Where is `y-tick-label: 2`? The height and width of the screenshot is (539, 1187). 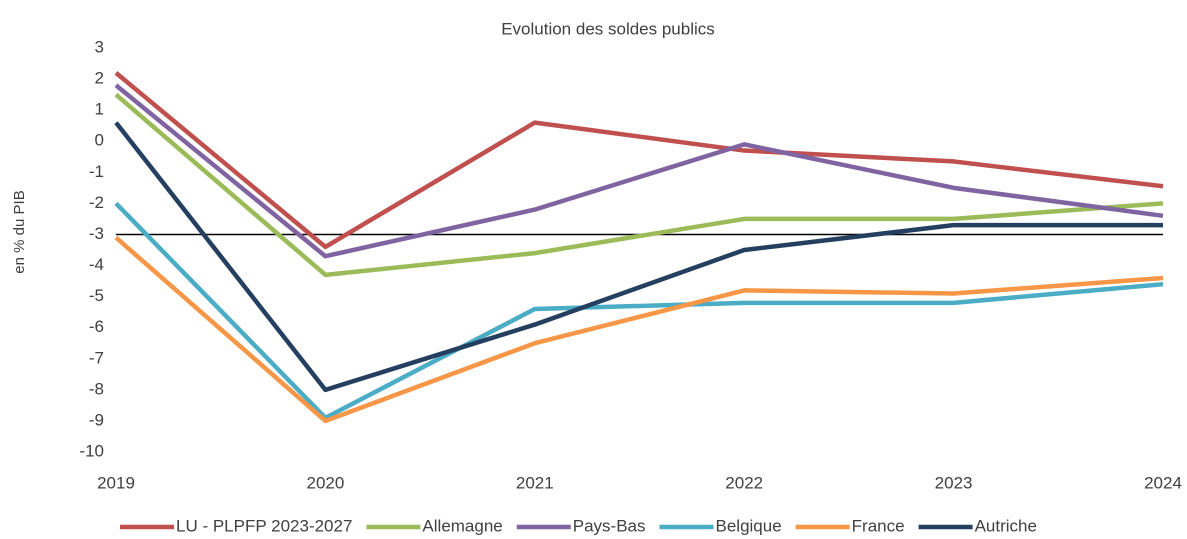
y-tick-label: 2 is located at coordinates (99, 78).